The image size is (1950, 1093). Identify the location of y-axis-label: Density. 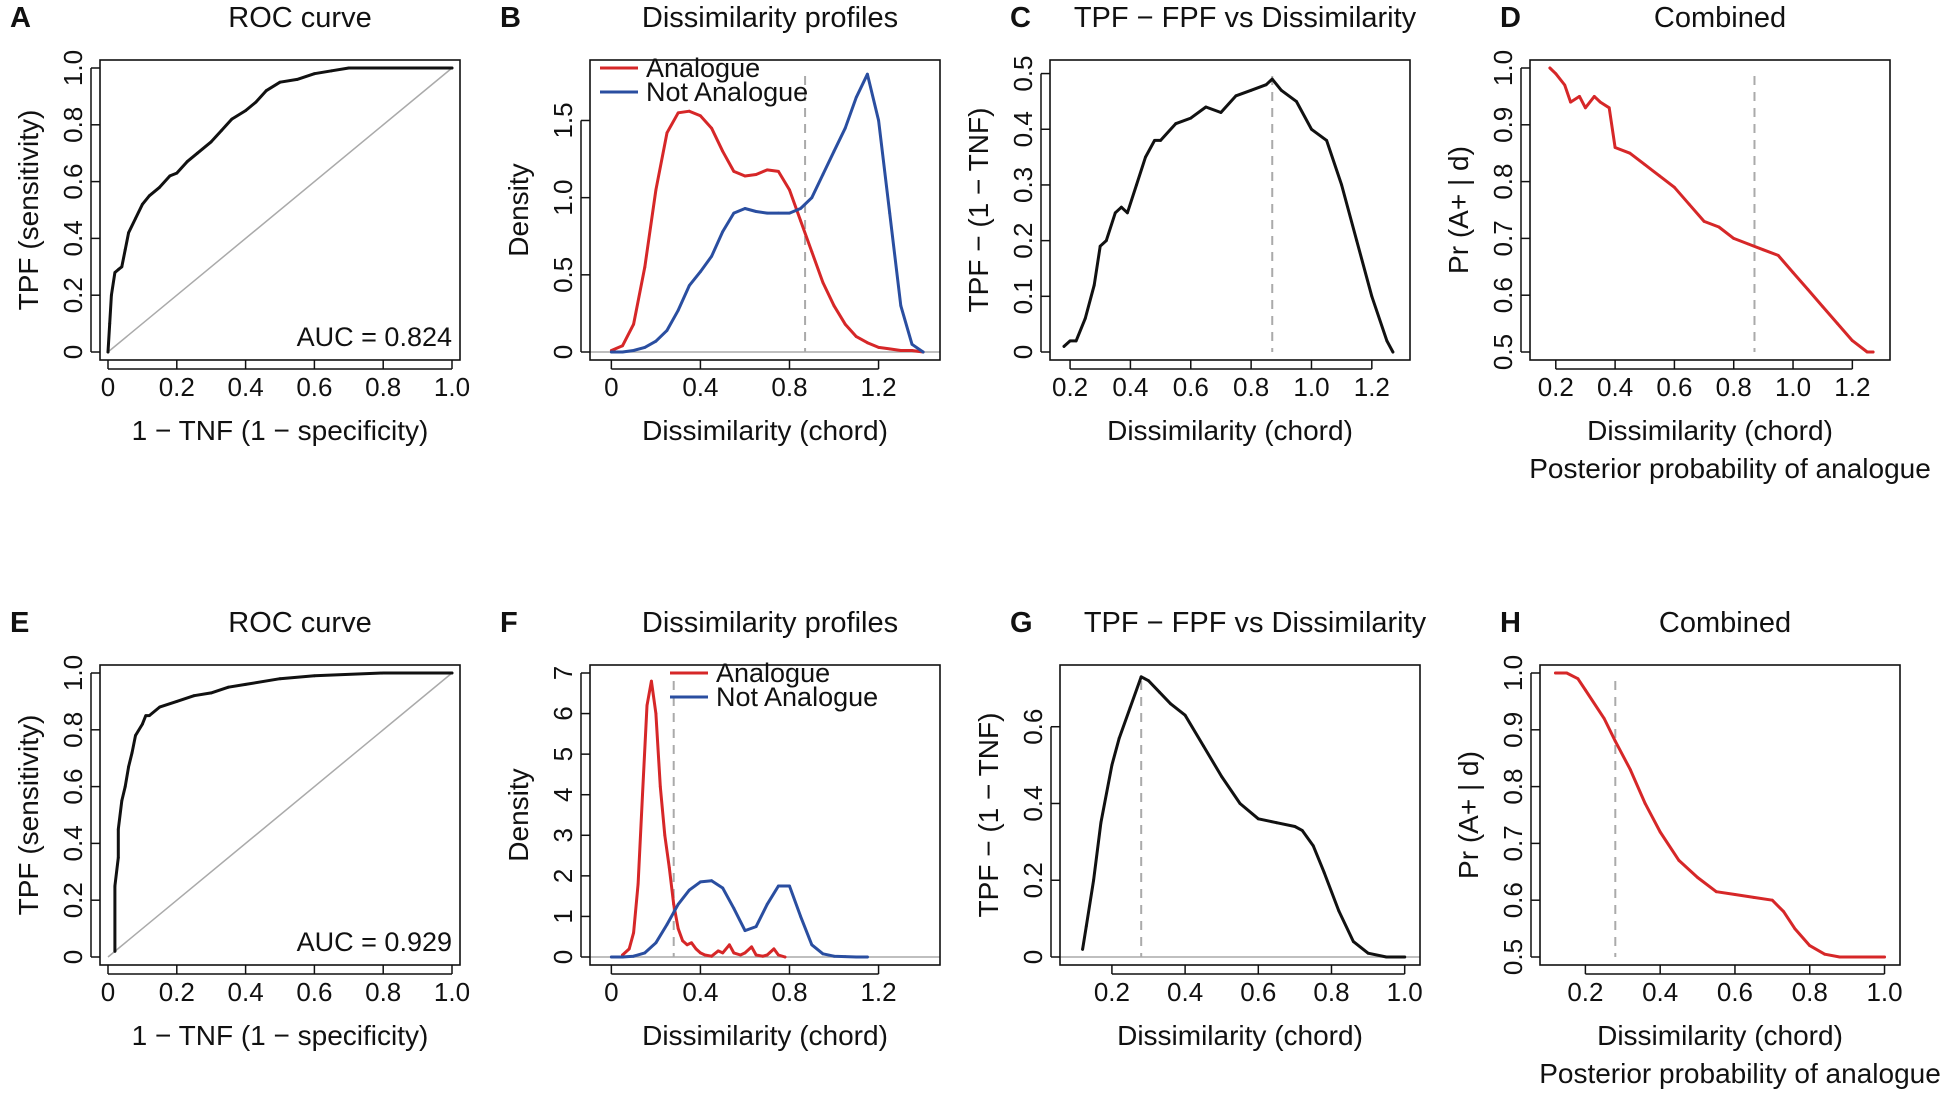
(518, 209).